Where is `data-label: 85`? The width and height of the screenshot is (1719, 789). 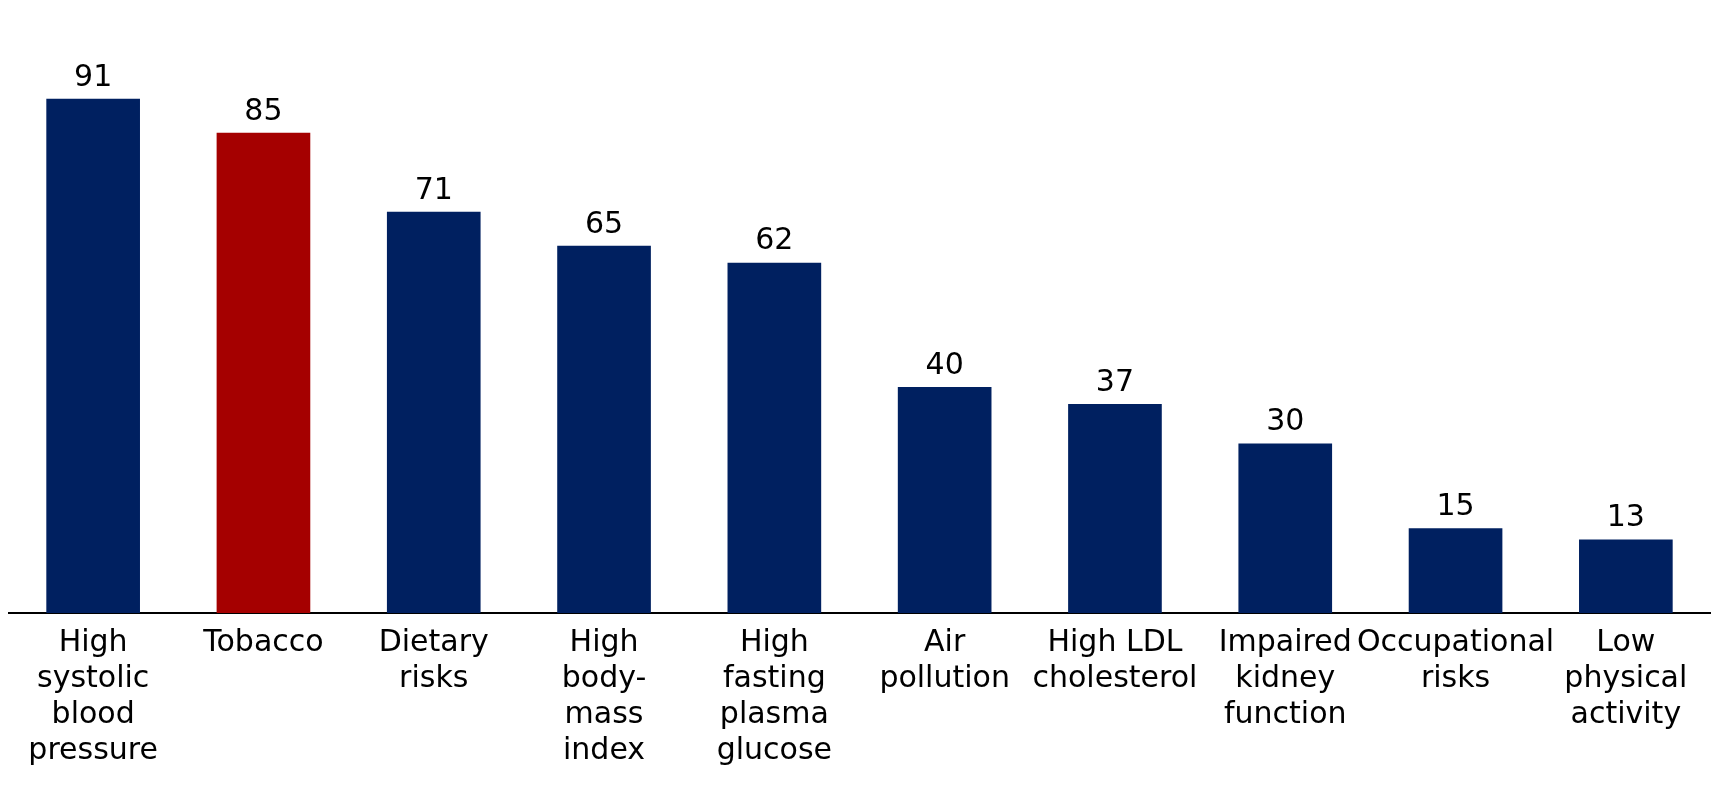 data-label: 85 is located at coordinates (263, 109).